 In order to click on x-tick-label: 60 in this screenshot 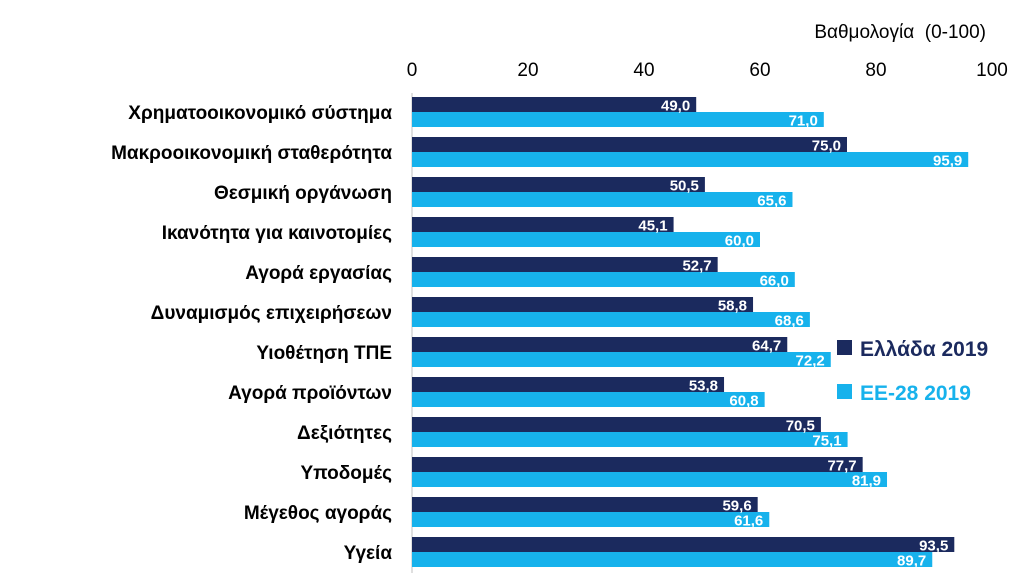, I will do `click(759, 70)`.